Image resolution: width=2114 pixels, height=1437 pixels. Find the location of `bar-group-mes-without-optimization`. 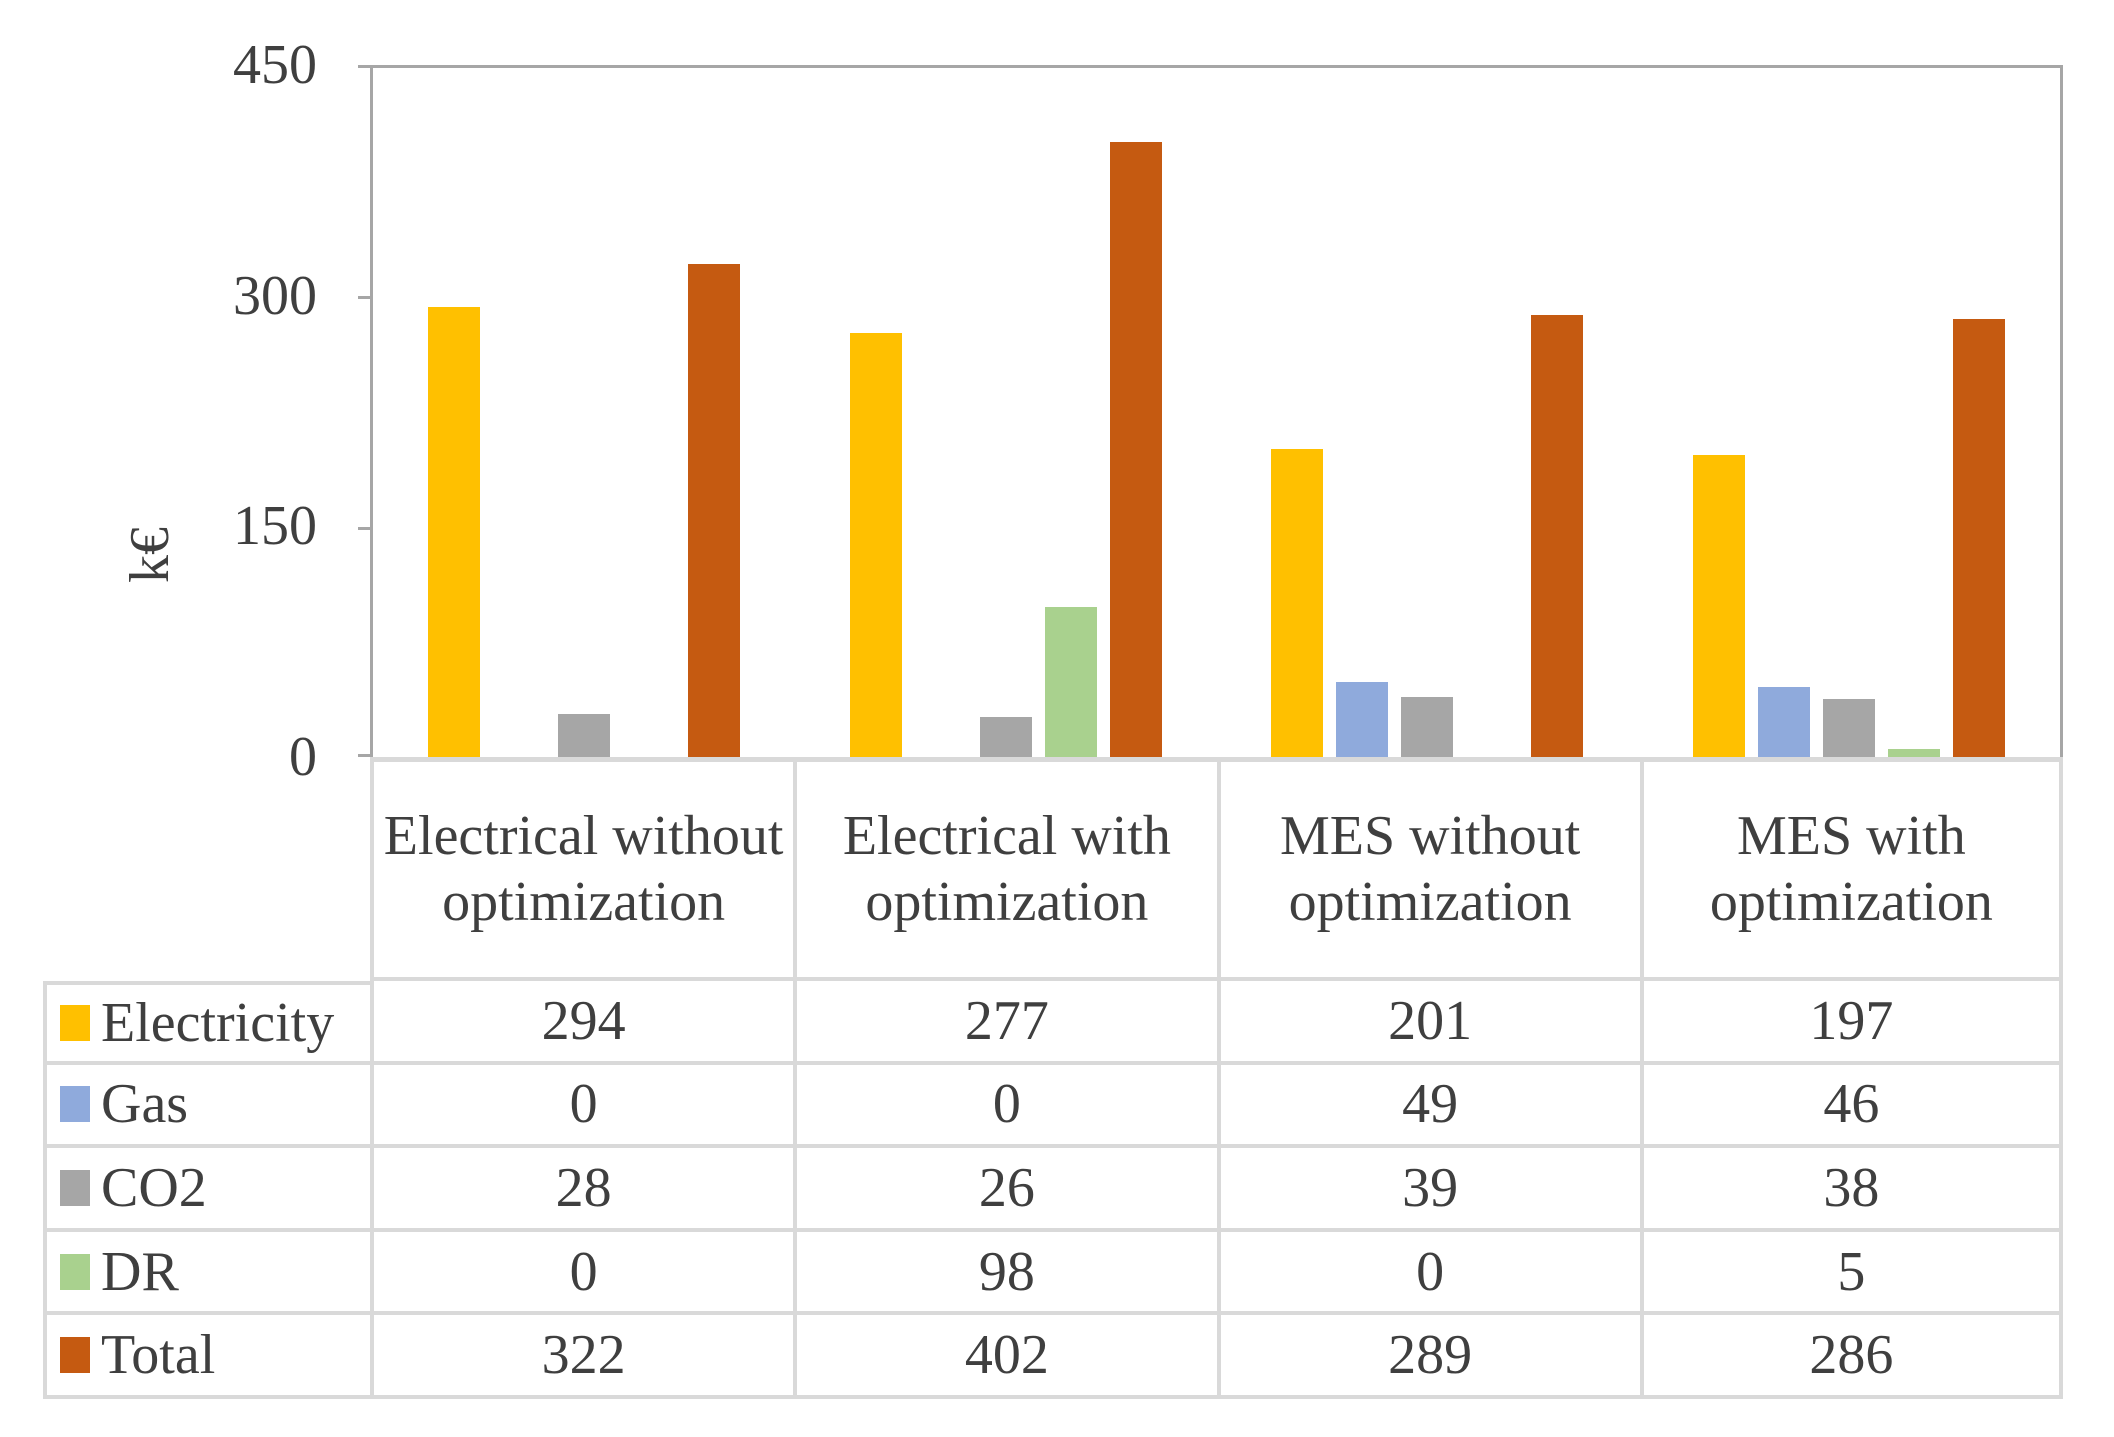

bar-group-mes-without-optimization is located at coordinates (1428, 412).